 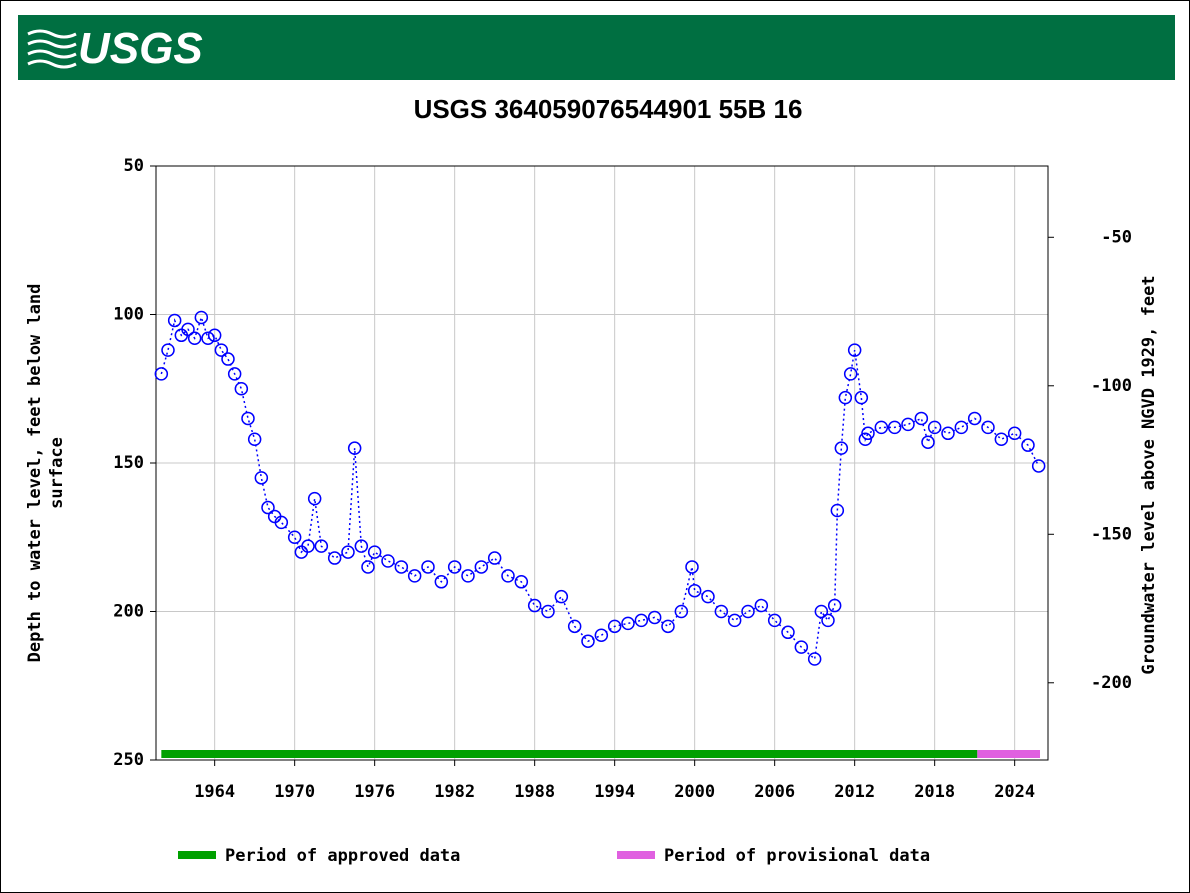 I want to click on y2-tick-label: -100, so click(x=1111, y=386).